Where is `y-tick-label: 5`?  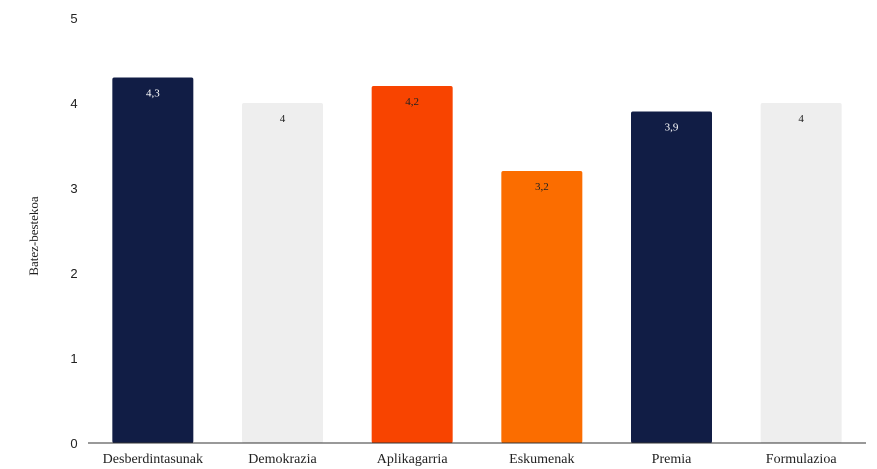
y-tick-label: 5 is located at coordinates (73, 18).